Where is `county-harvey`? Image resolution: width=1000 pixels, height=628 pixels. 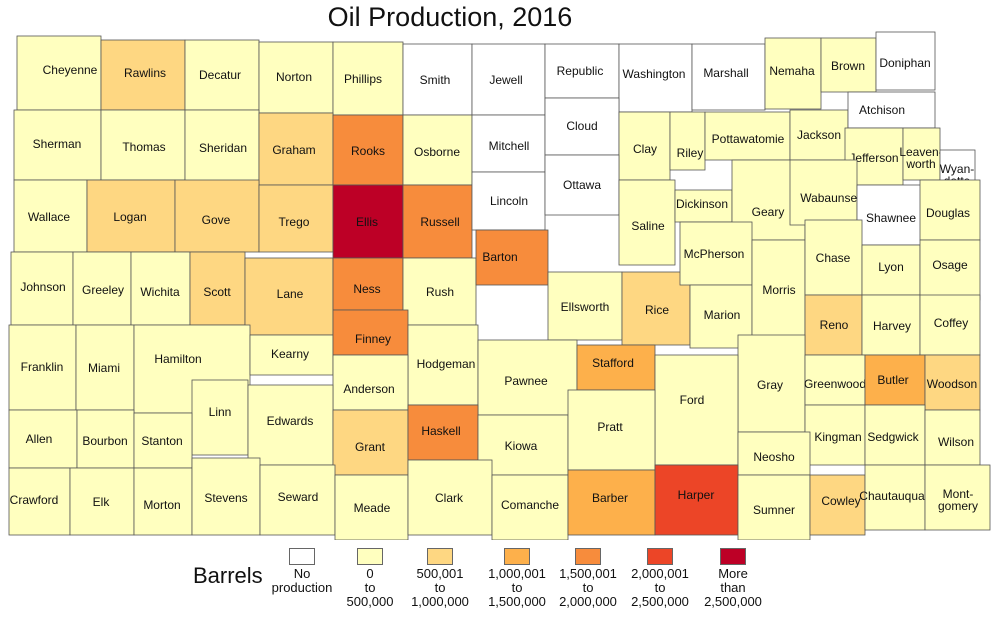 county-harvey is located at coordinates (891, 325).